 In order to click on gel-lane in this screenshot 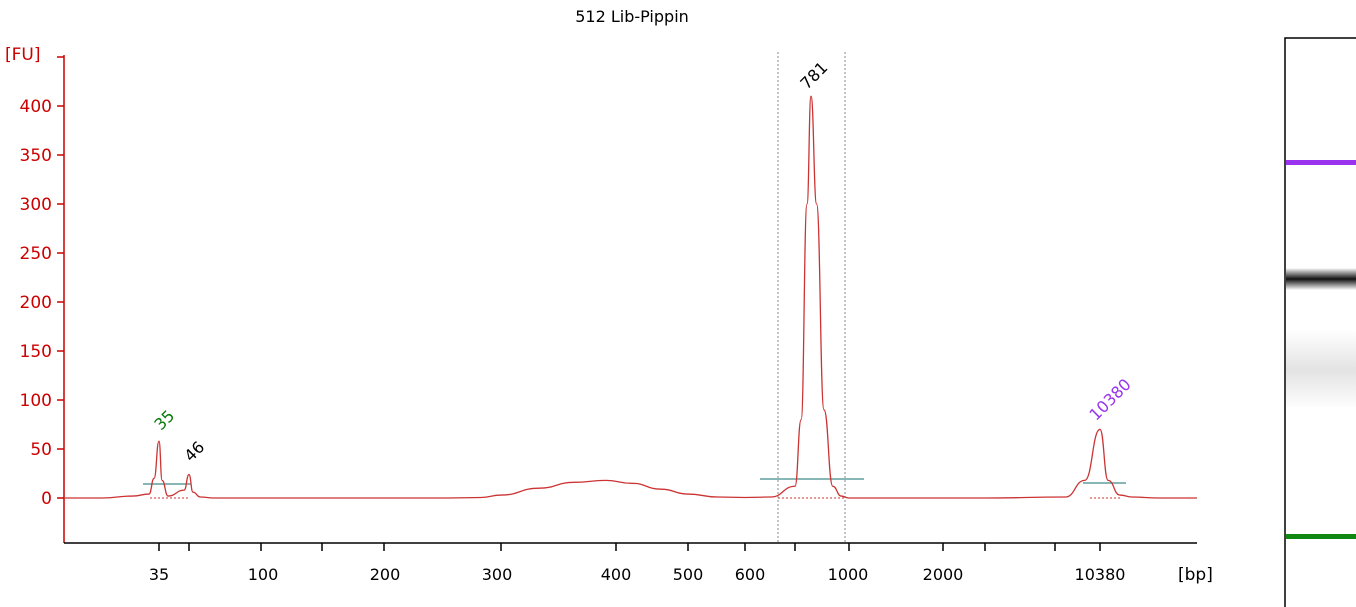, I will do `click(1320, 322)`.